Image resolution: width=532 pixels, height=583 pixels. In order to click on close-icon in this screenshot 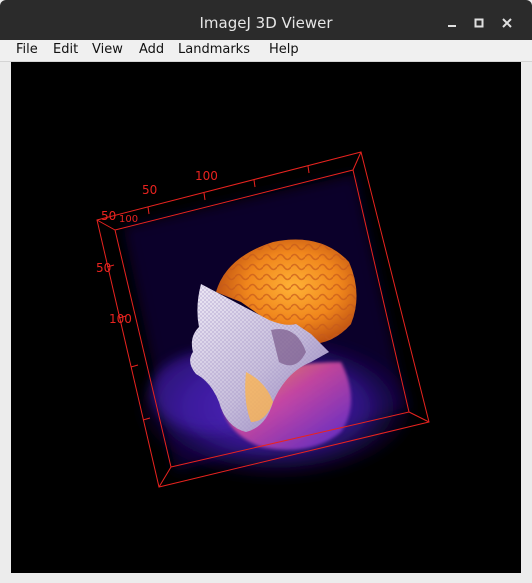, I will do `click(507, 23)`.